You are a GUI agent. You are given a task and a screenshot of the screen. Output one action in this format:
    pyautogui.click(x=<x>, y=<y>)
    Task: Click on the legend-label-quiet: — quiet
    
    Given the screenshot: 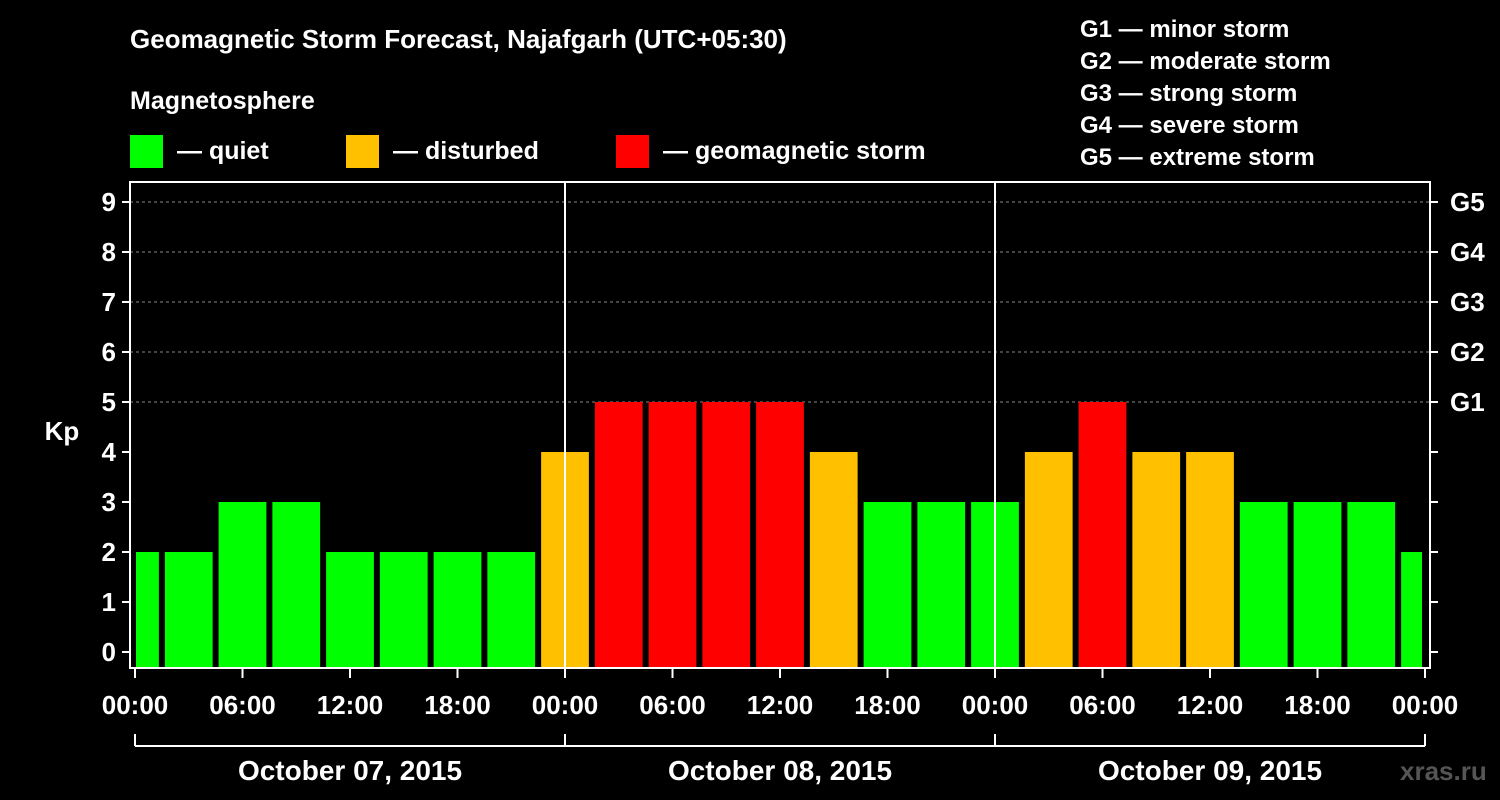 What is the action you would take?
    pyautogui.click(x=223, y=150)
    